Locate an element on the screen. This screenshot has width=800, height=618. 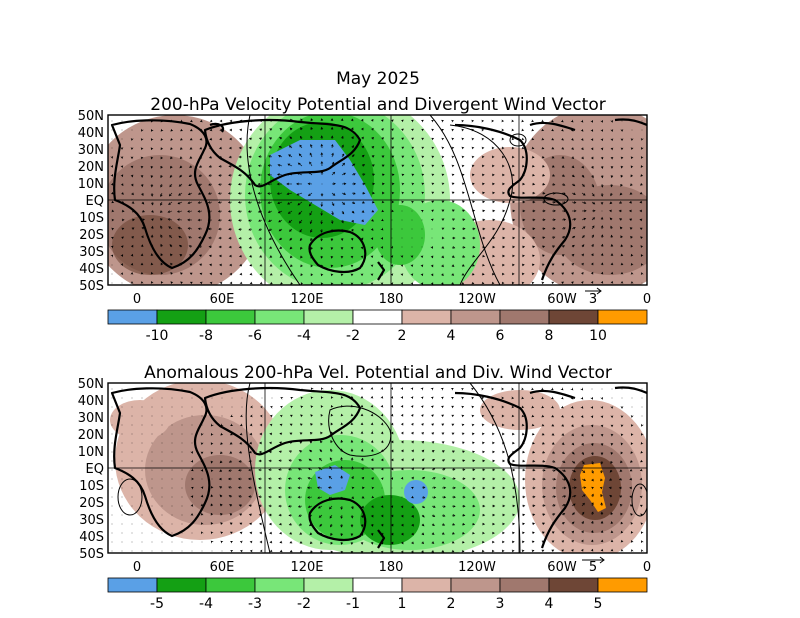
colorbar-label: -6 is located at coordinates (255, 336).